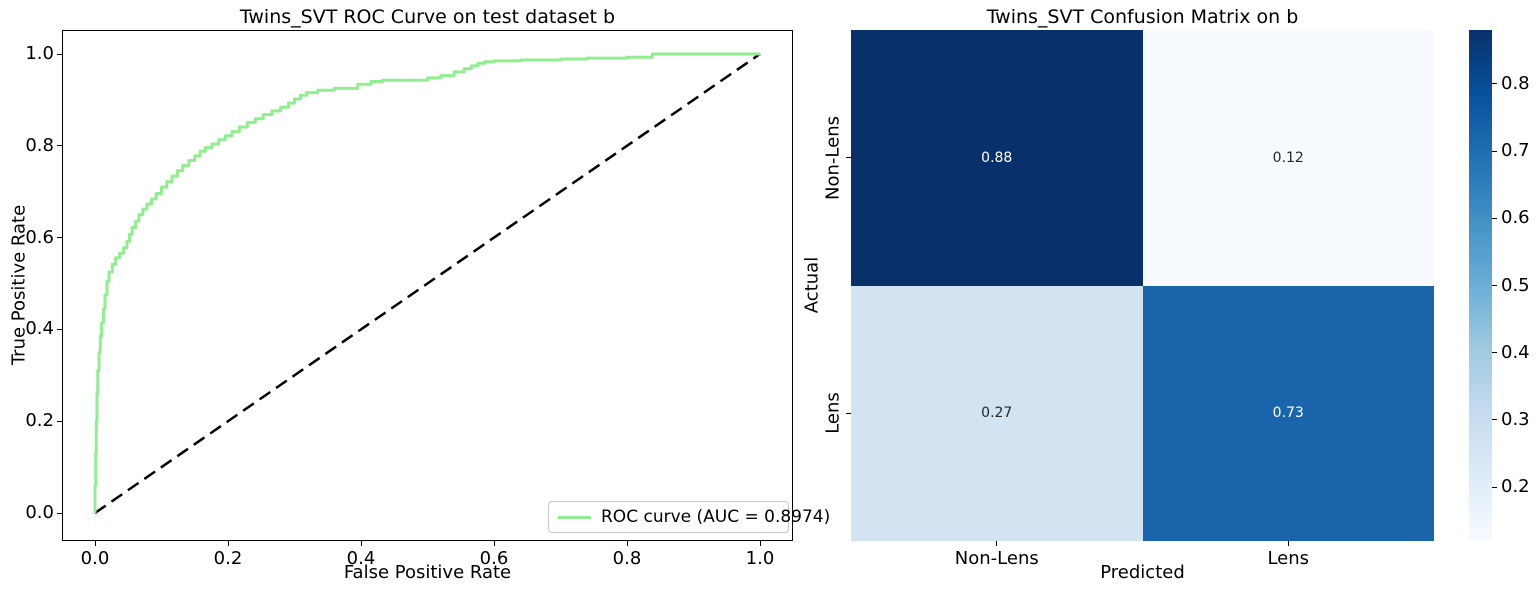 The height and width of the screenshot is (590, 1537). I want to click on roc-title: Twins_SVT ROC Curve on test dataset b, so click(427, 17).